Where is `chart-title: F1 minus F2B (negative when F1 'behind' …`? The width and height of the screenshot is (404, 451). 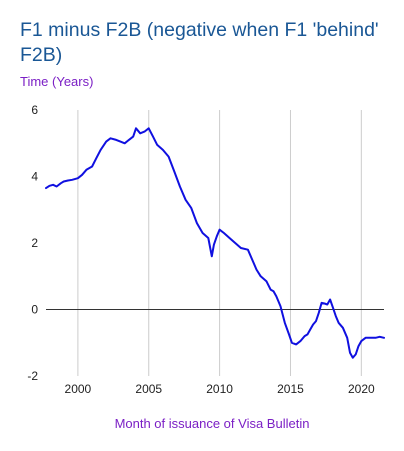
chart-title: F1 minus F2B (negative when F1 'behind' … is located at coordinates (199, 42).